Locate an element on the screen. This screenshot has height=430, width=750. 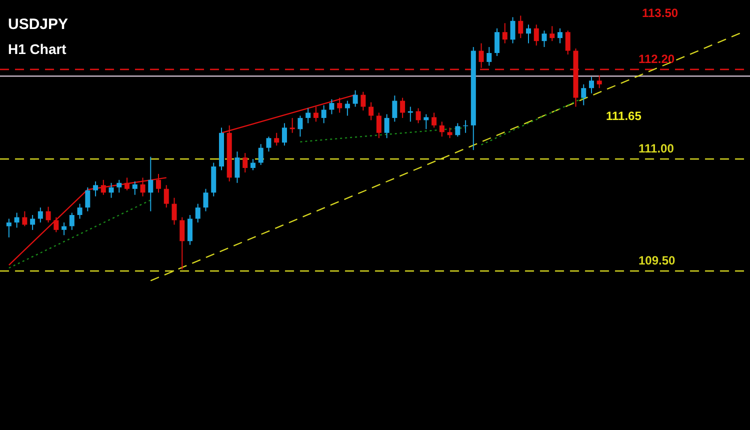
annotation: 111.65 is located at coordinates (624, 116).